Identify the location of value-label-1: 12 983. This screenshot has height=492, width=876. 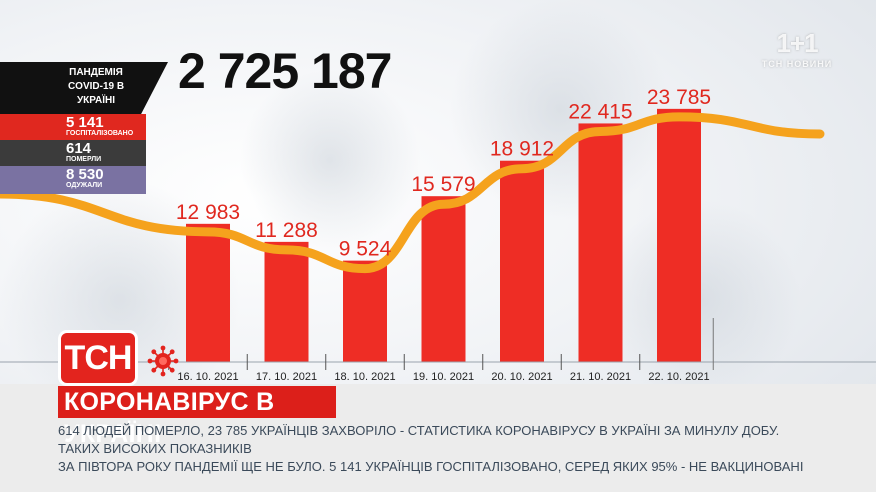
(208, 212).